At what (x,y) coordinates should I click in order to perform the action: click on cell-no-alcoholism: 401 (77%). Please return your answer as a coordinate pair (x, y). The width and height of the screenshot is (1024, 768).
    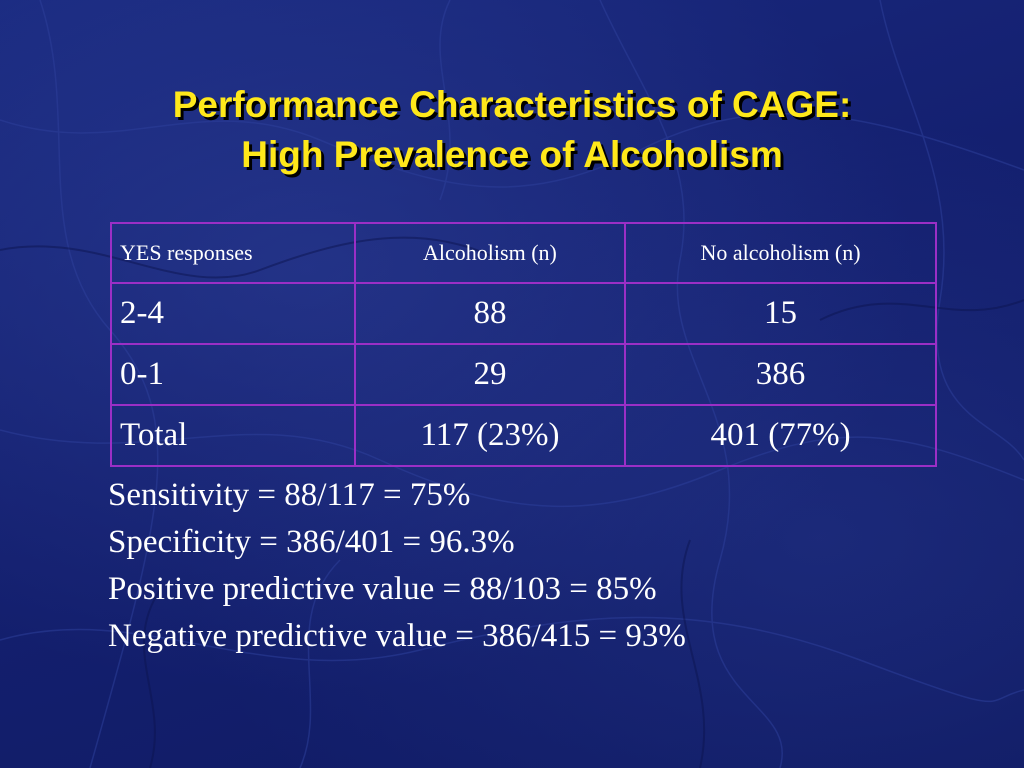
    Looking at the image, I should click on (780, 435).